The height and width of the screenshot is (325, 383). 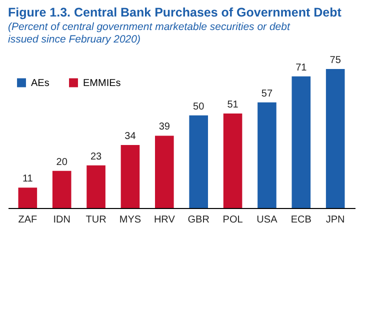 I want to click on data-label: 75, so click(x=336, y=60).